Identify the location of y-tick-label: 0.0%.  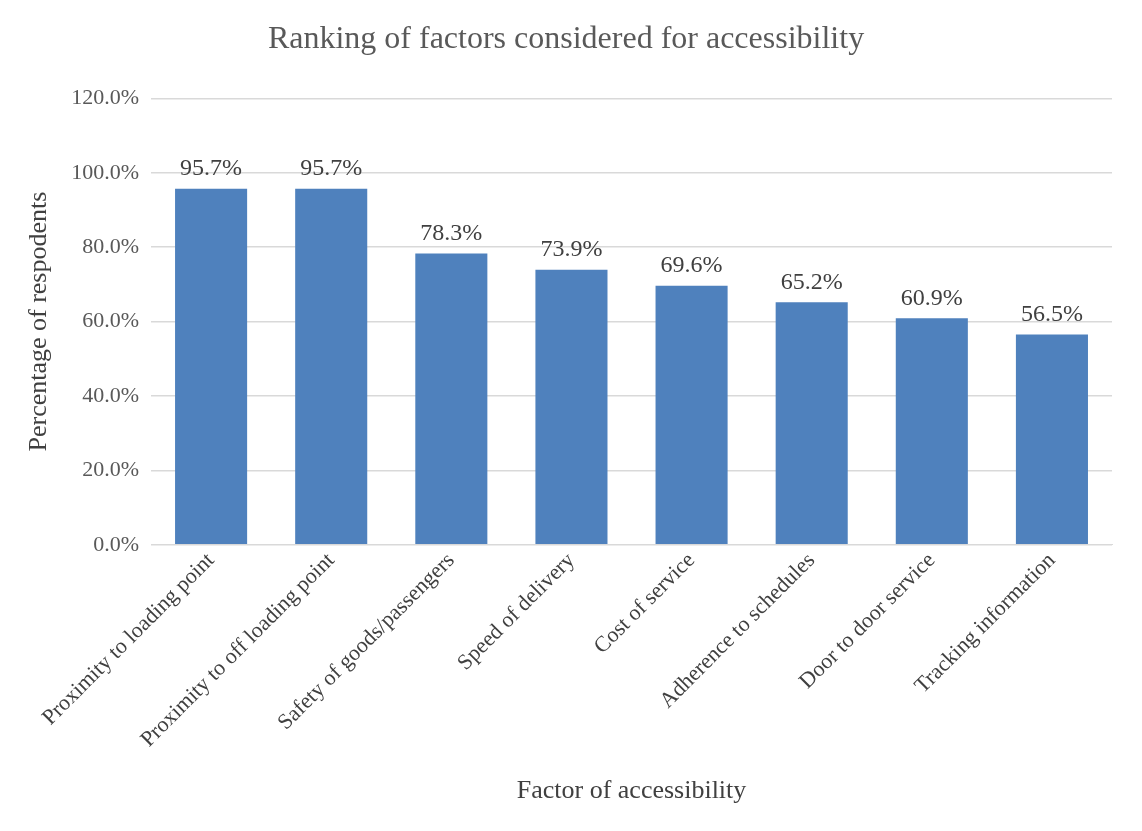
(116, 543).